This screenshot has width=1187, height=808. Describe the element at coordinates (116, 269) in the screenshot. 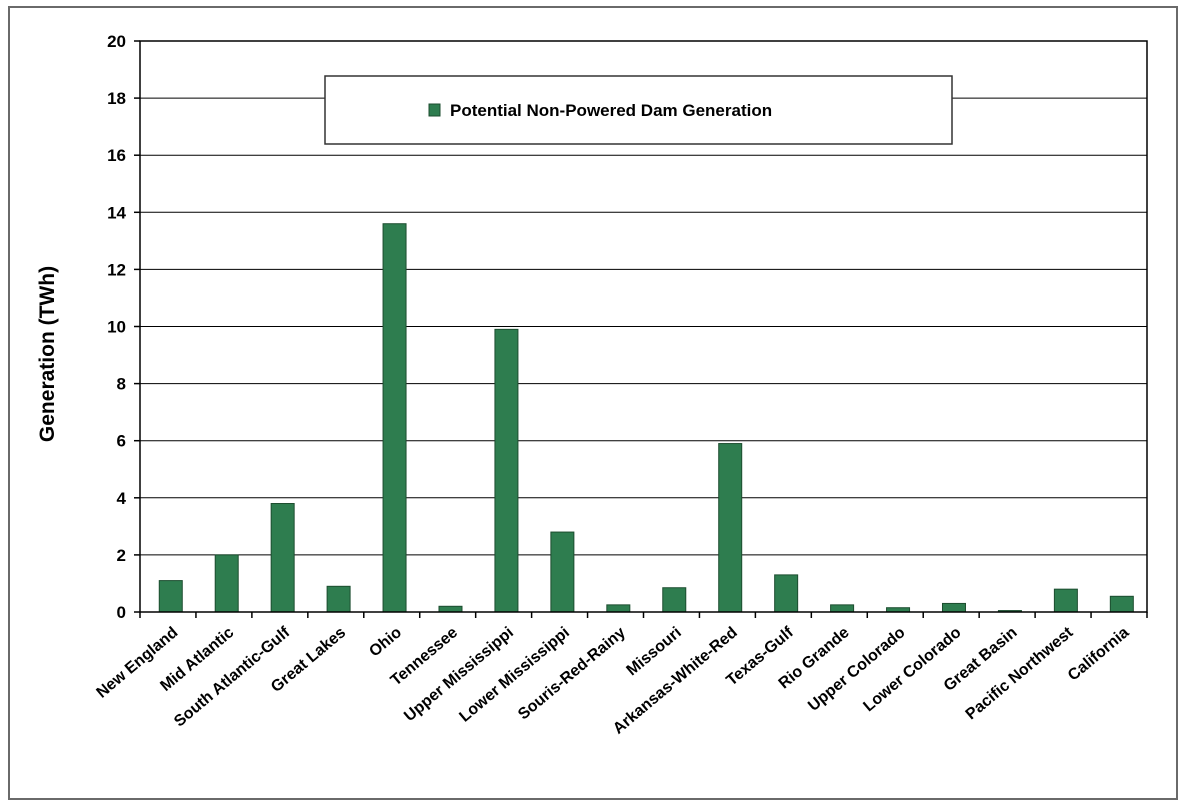

I see `y-tick-label: 12` at that location.